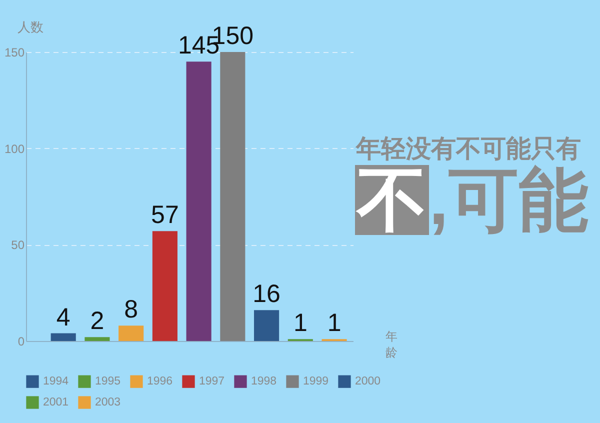 The width and height of the screenshot is (600, 423). I want to click on legend-label: 1996, so click(160, 382).